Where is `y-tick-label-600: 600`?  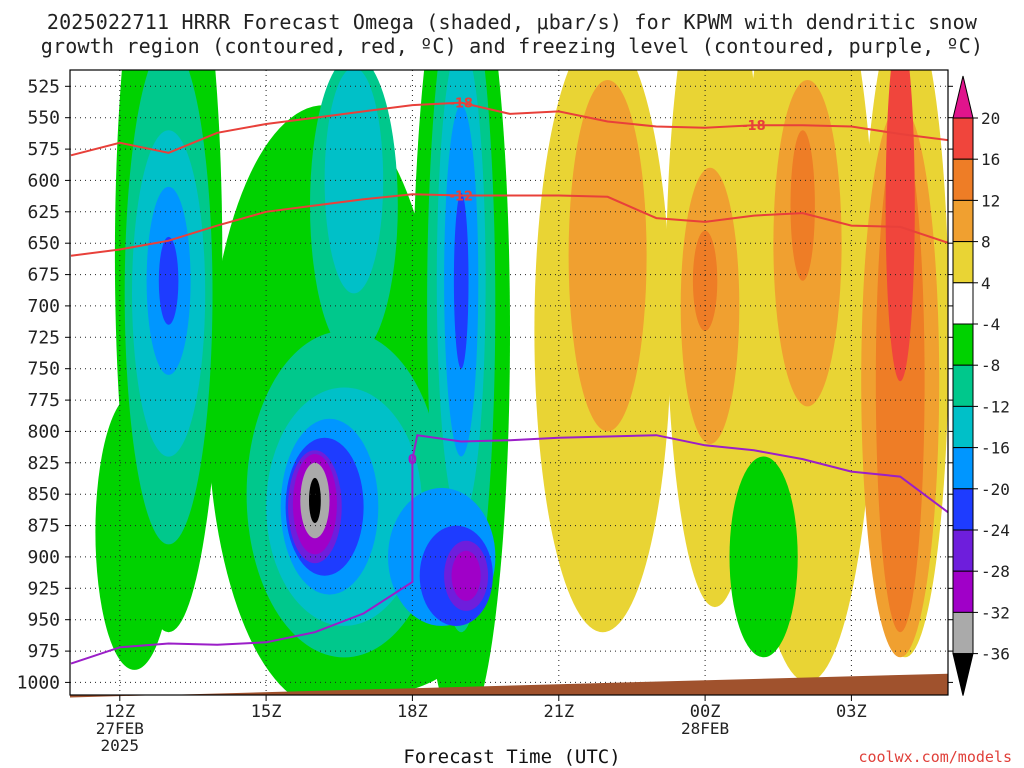
y-tick-label-600: 600 is located at coordinates (43, 180).